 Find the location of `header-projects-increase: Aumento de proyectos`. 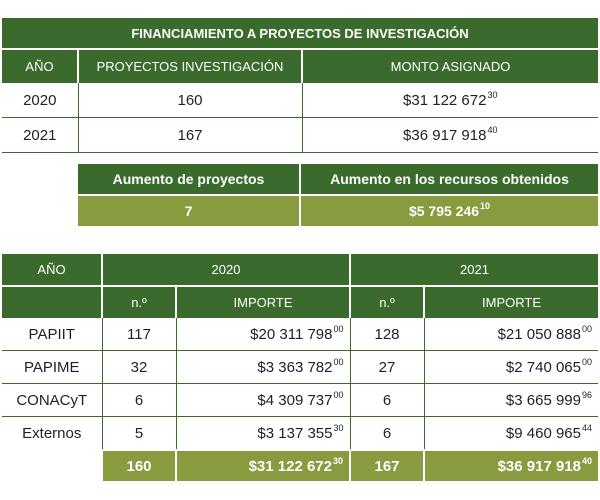

header-projects-increase: Aumento de proyectos is located at coordinates (189, 179).